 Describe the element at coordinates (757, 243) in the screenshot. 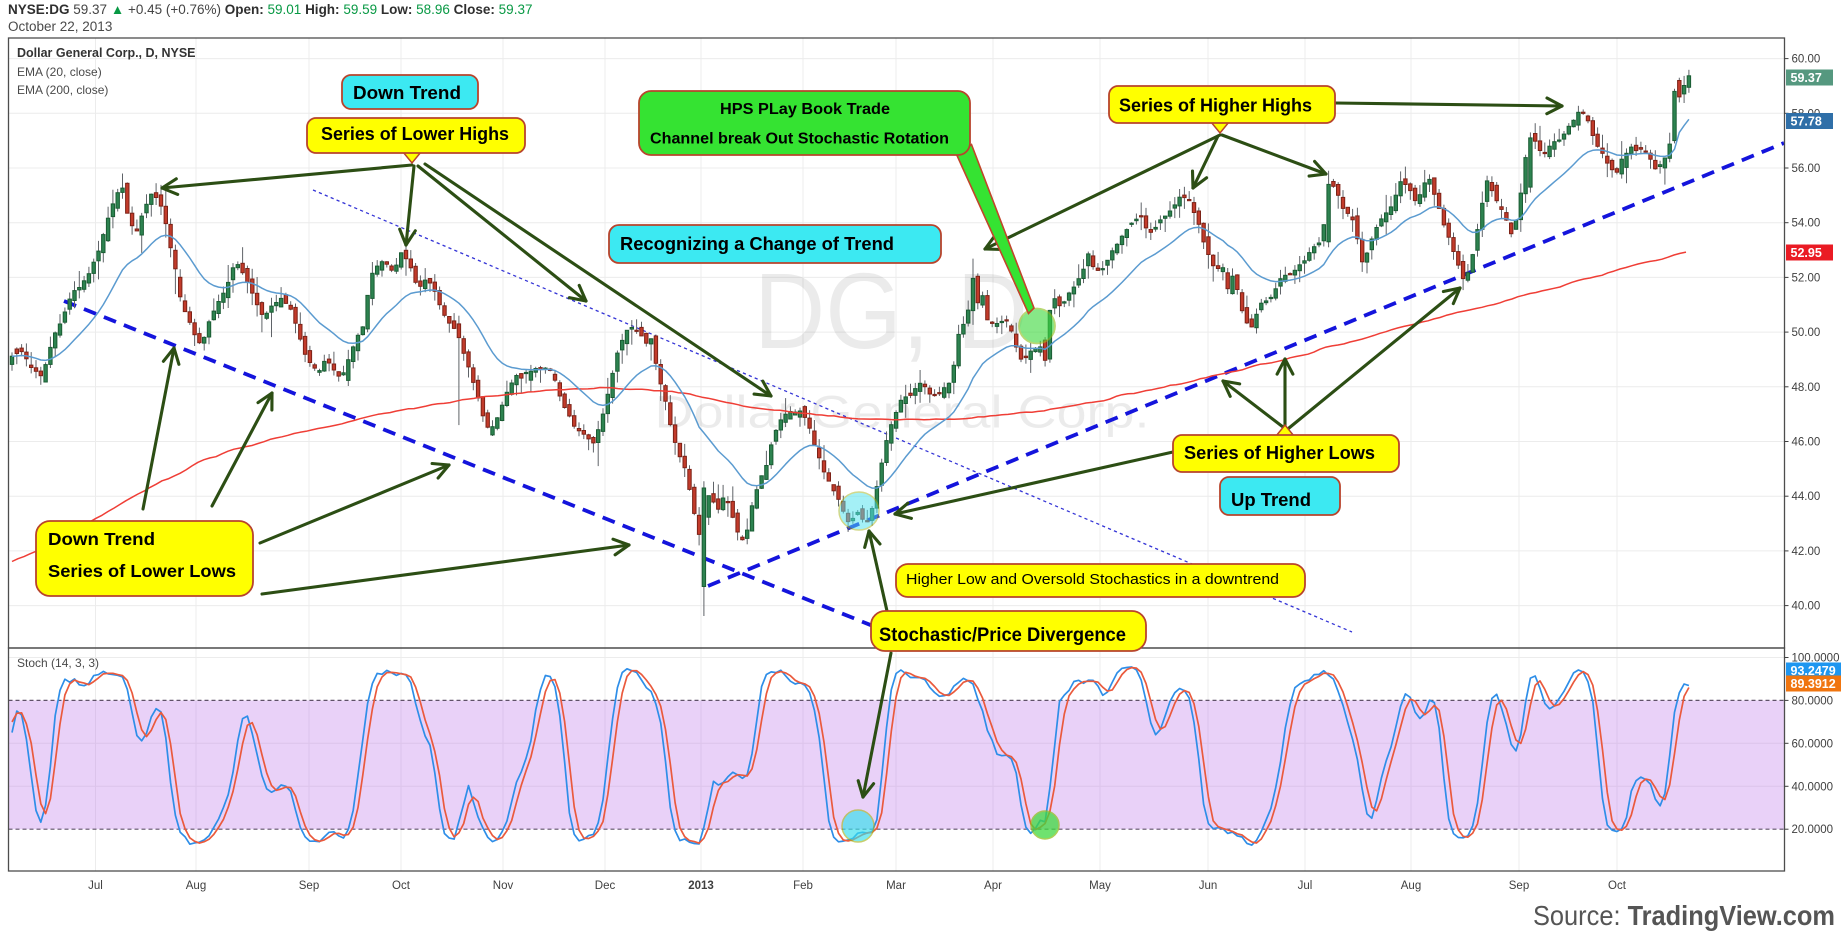

I see `svg-text: Recognizing a Change of Trend` at that location.